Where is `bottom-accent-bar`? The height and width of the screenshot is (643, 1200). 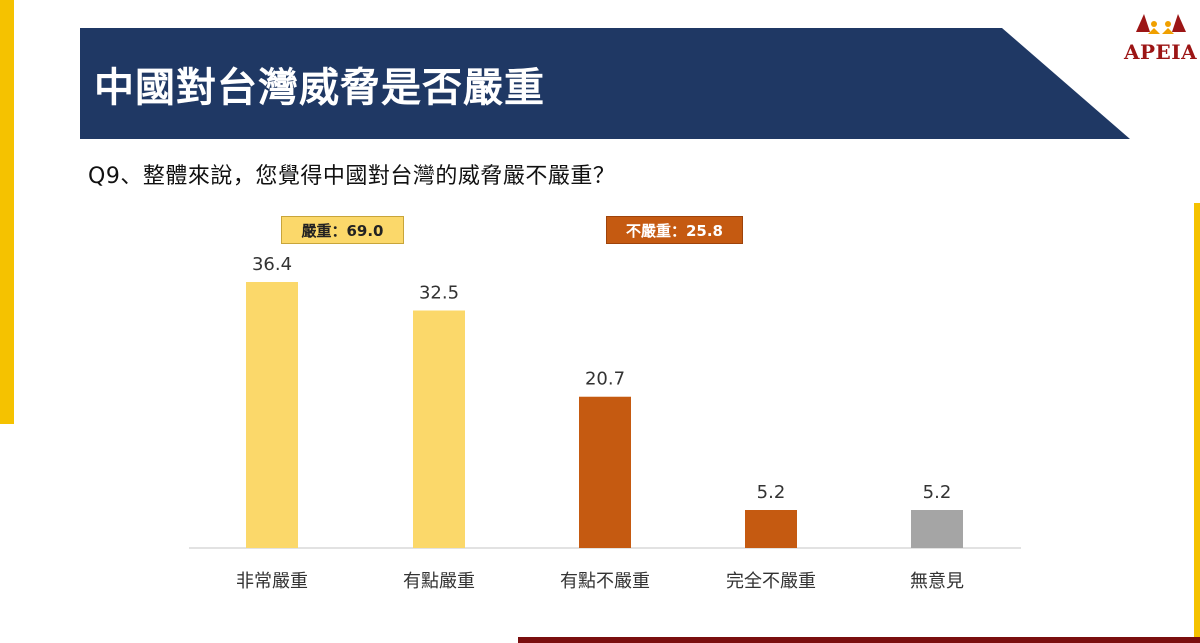 bottom-accent-bar is located at coordinates (859, 640).